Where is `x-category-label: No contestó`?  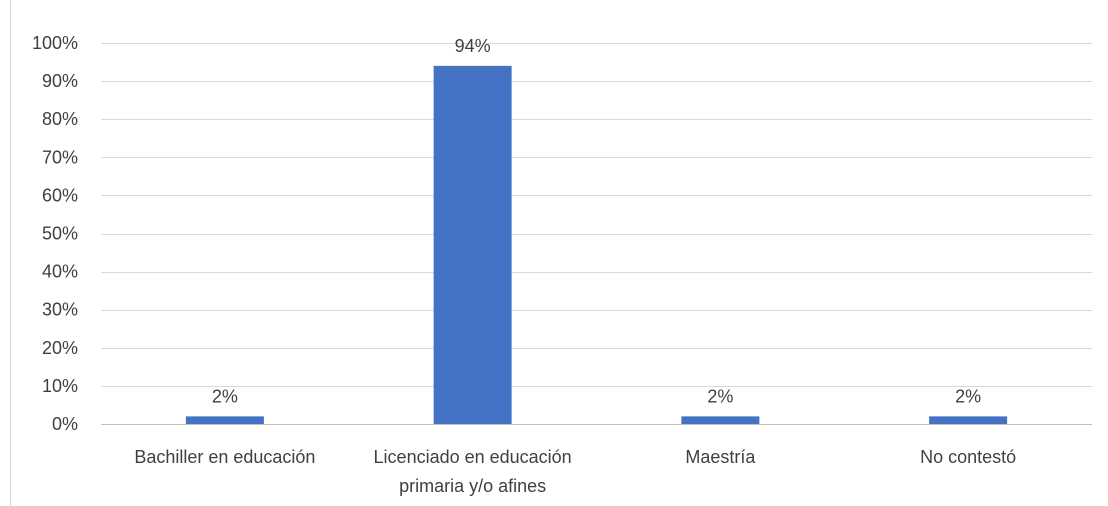 x-category-label: No contestó is located at coordinates (968, 457).